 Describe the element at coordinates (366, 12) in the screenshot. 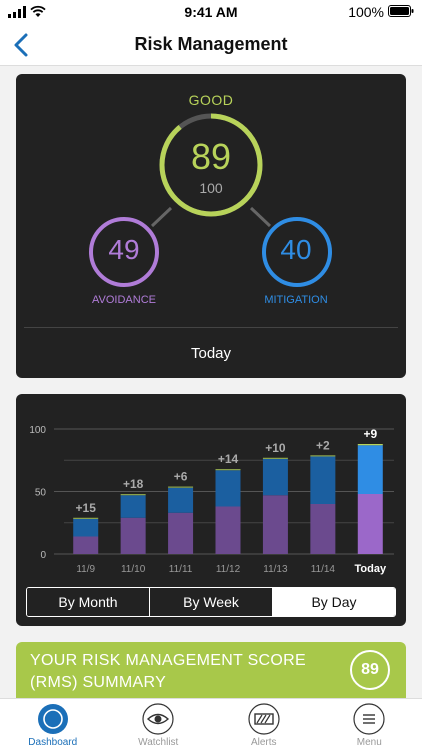

I see `battery-percent: 100%` at that location.